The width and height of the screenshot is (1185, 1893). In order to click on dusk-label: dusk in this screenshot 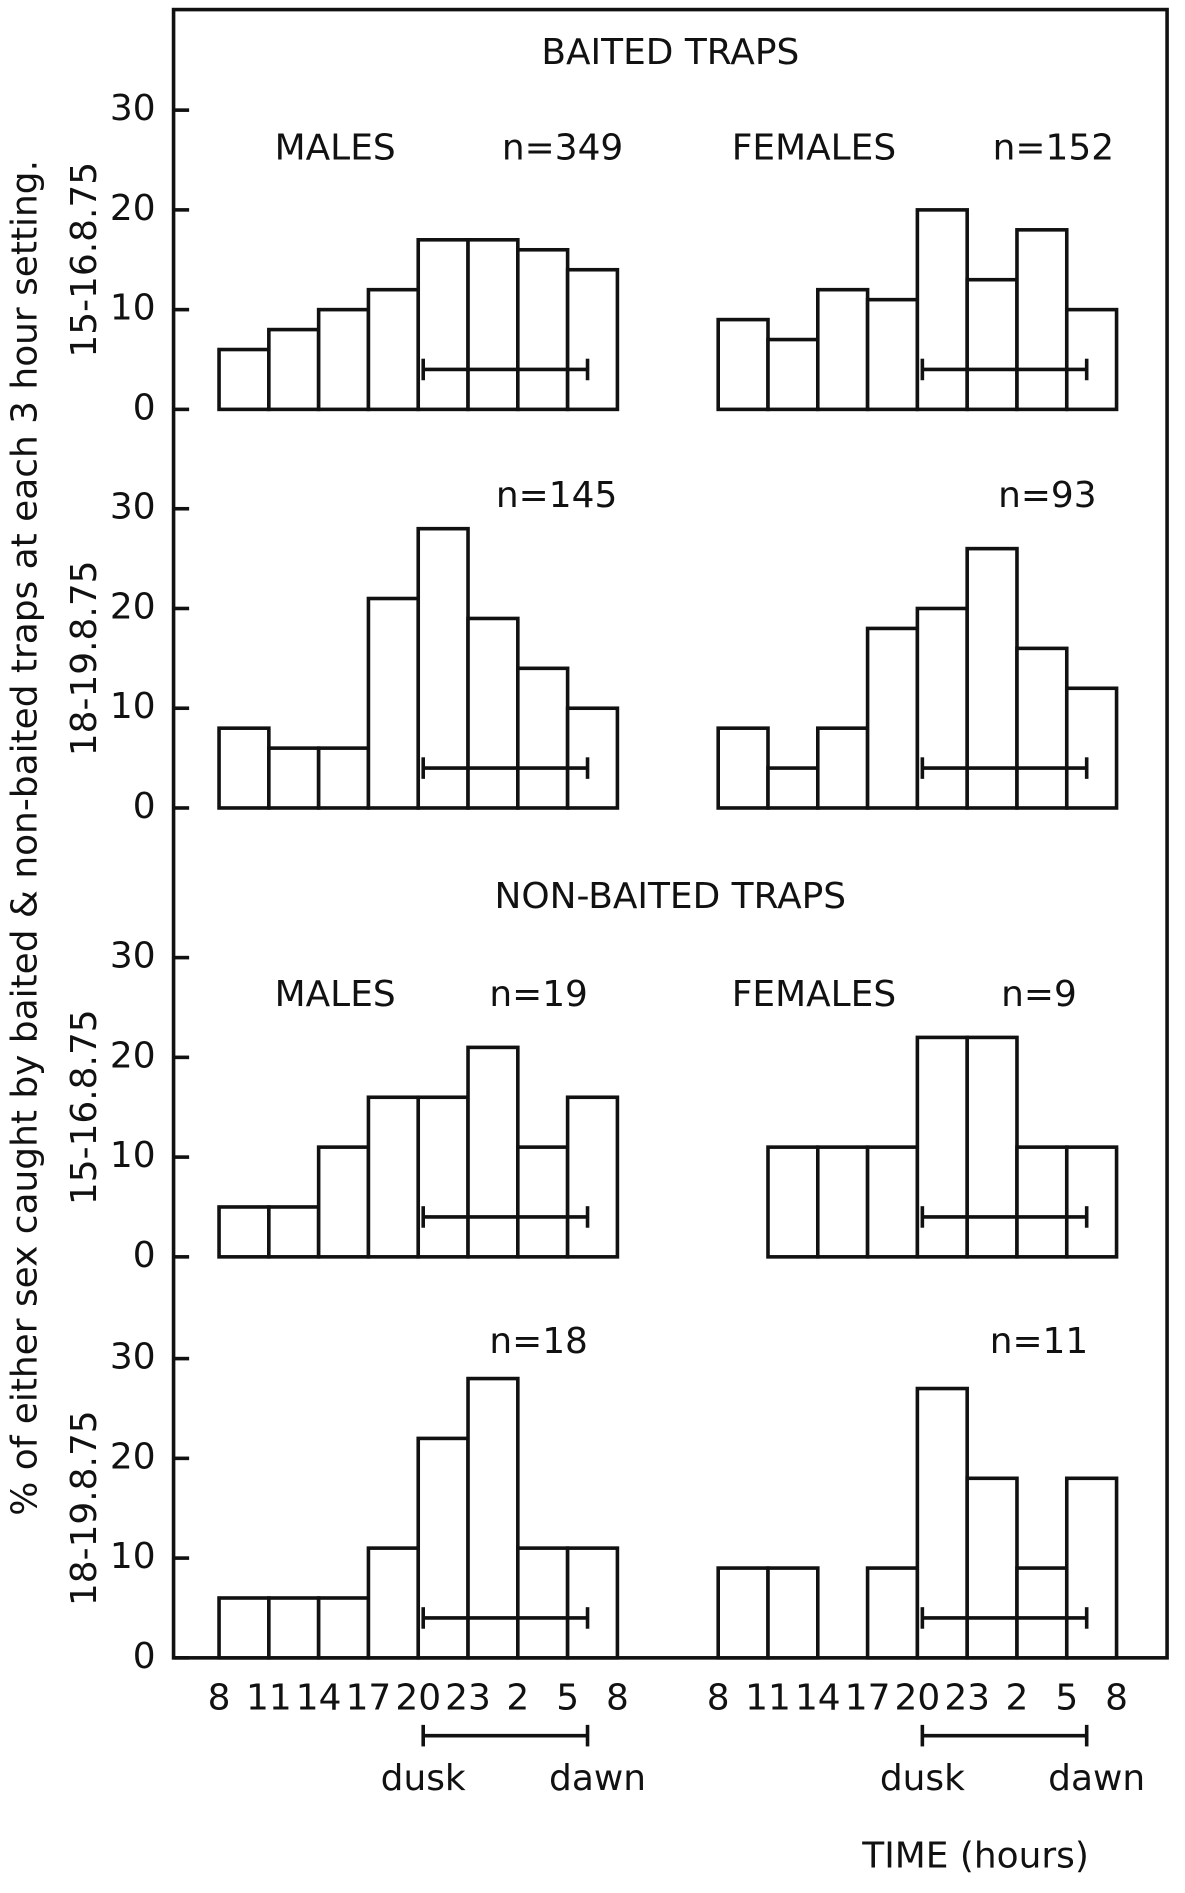, I will do `click(922, 1778)`.